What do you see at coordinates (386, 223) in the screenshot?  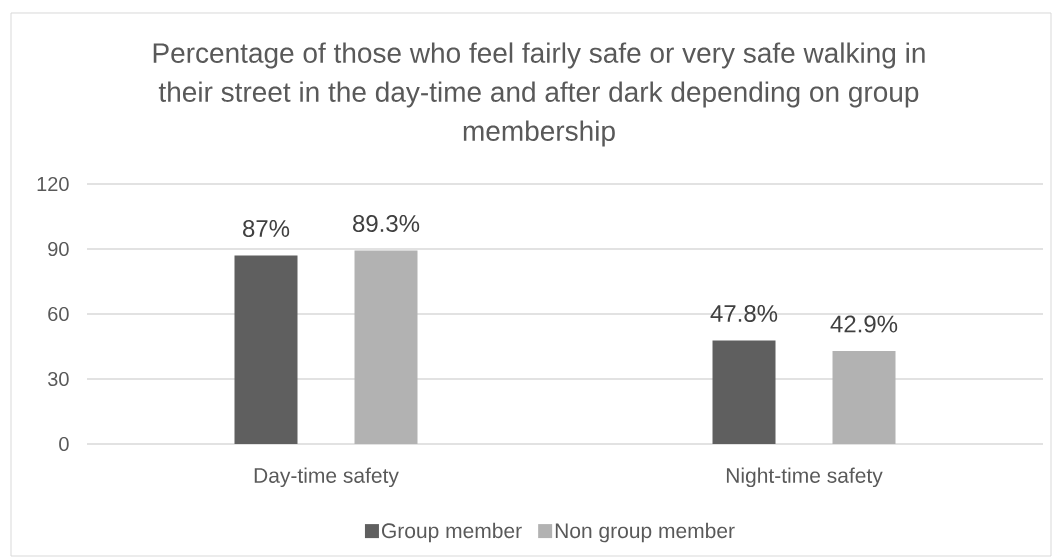 I see `data-label: 89.3%` at bounding box center [386, 223].